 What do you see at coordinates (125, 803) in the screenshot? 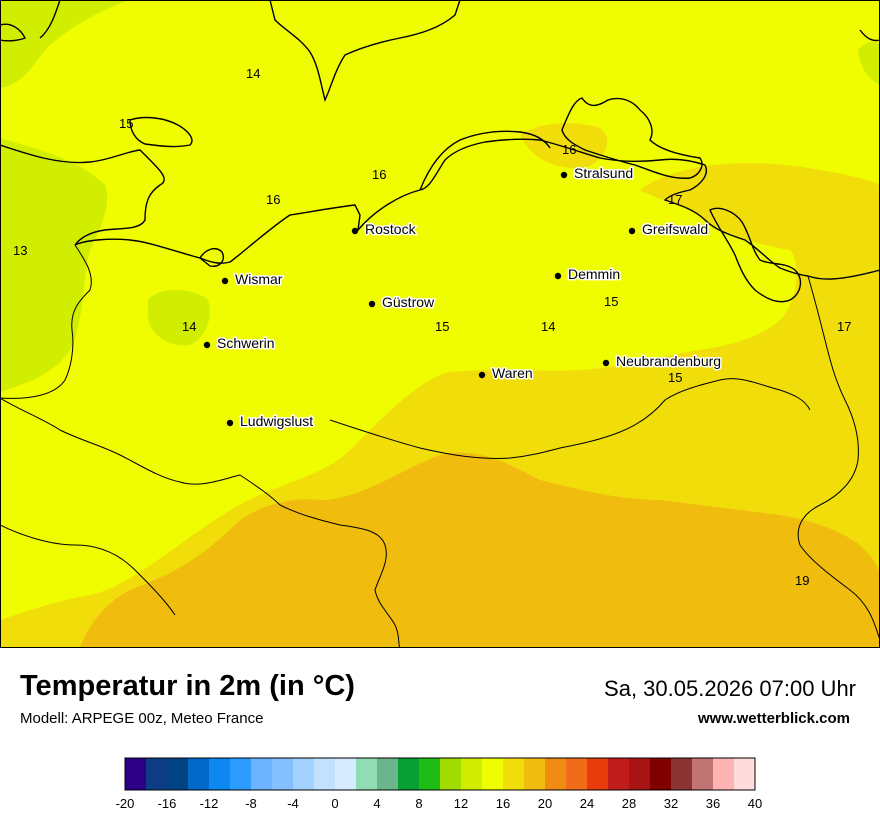
I see `legend-tick-label: -20` at bounding box center [125, 803].